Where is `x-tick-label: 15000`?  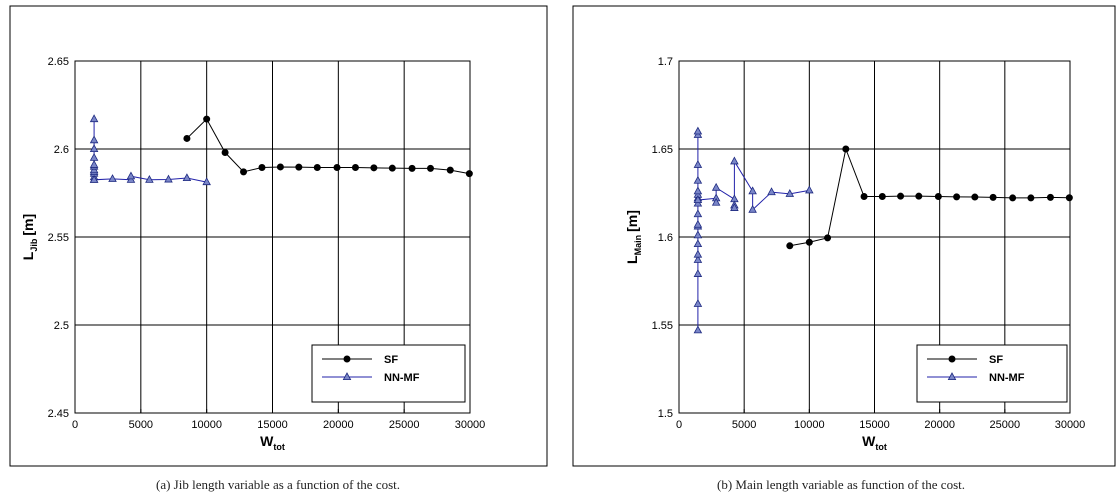
x-tick-label: 15000 is located at coordinates (874, 425).